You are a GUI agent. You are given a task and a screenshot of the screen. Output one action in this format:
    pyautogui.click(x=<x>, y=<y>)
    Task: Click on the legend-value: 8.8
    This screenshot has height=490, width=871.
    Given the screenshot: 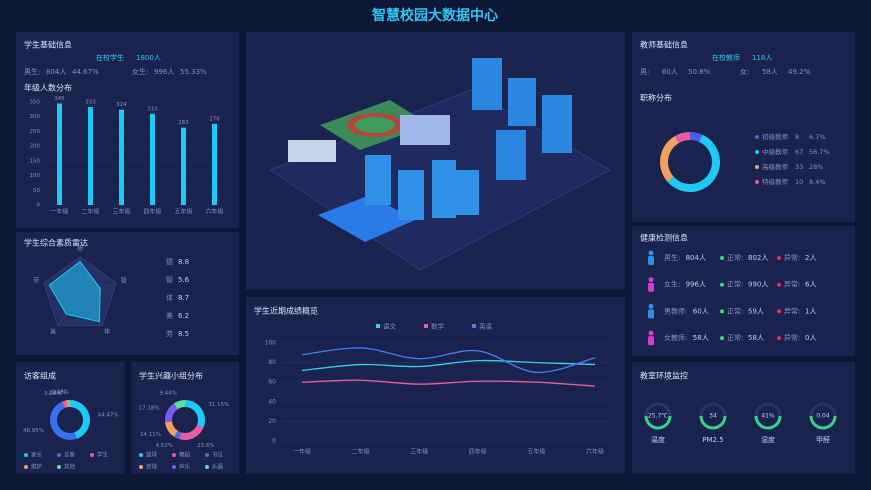 What is the action you would take?
    pyautogui.click(x=183, y=262)
    